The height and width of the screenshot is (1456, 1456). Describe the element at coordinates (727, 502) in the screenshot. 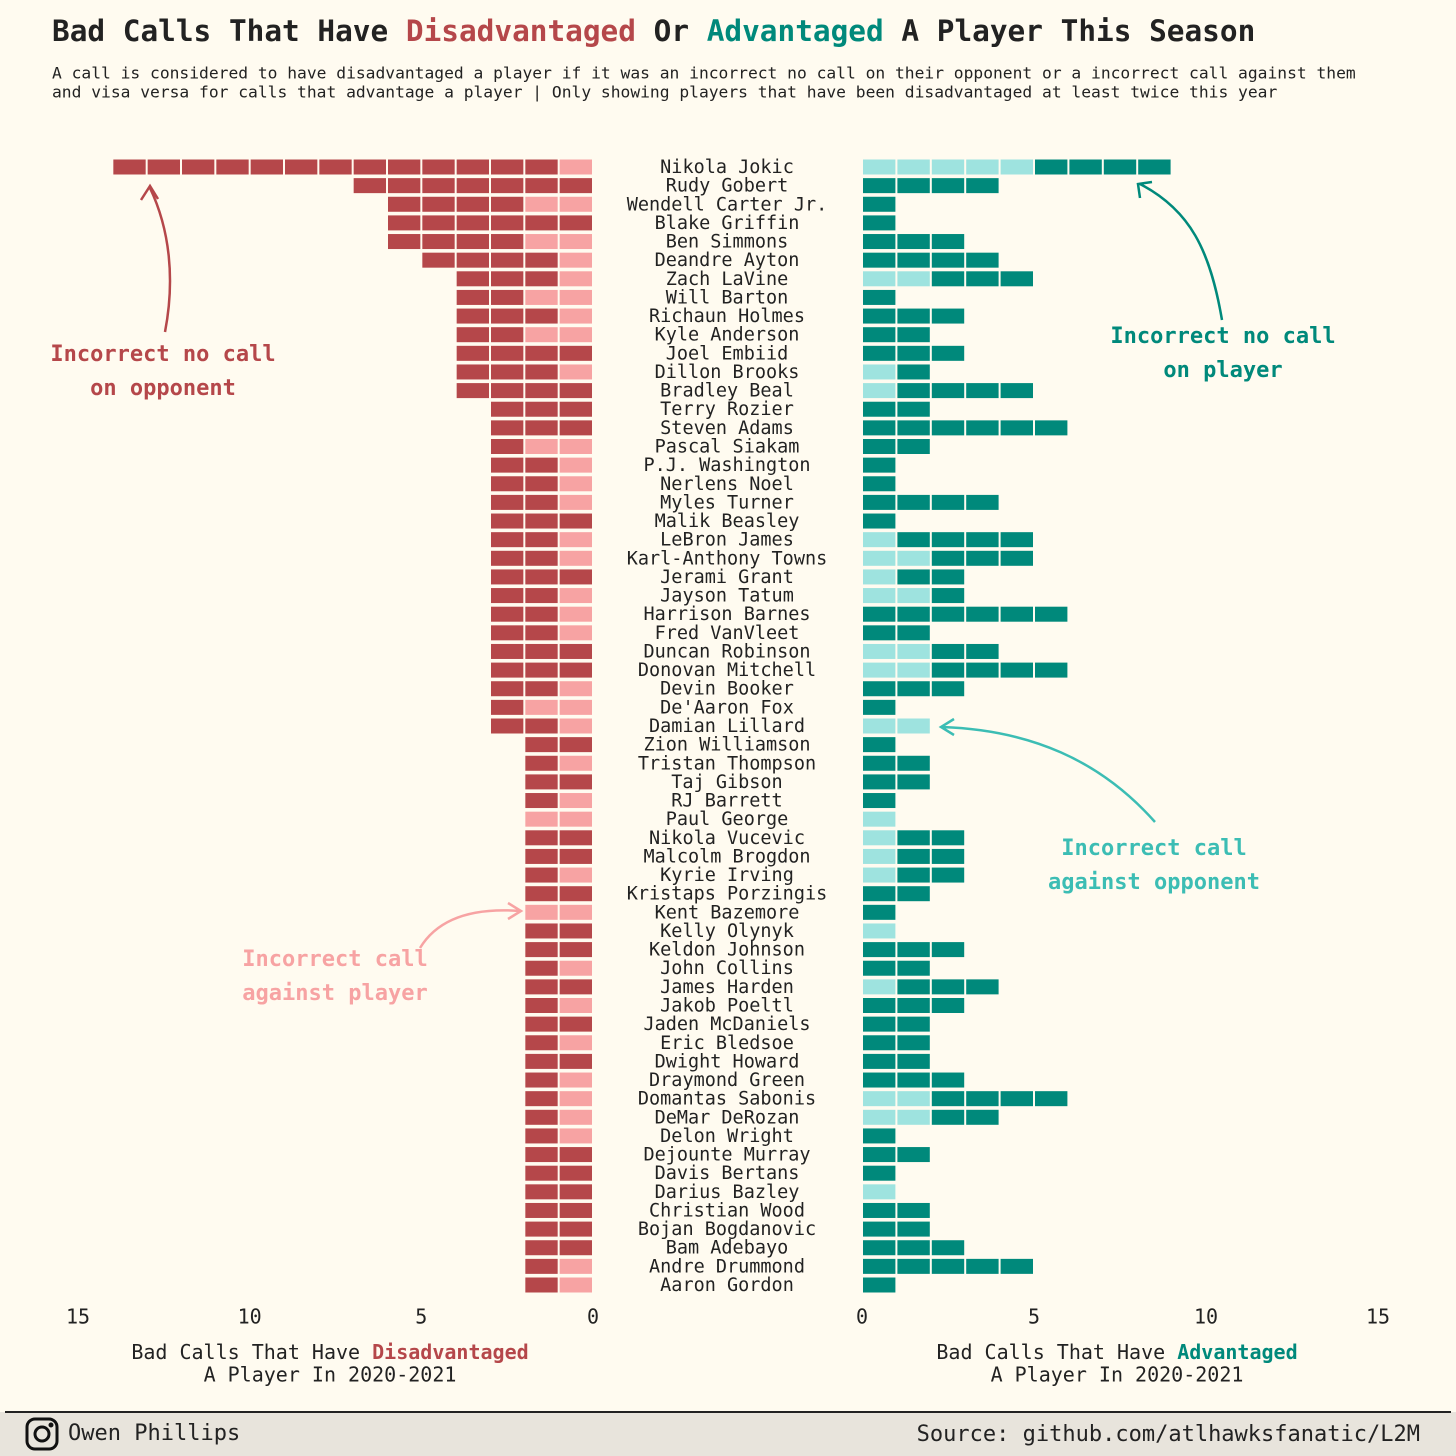

I see `player-label: Myles Turner` at that location.